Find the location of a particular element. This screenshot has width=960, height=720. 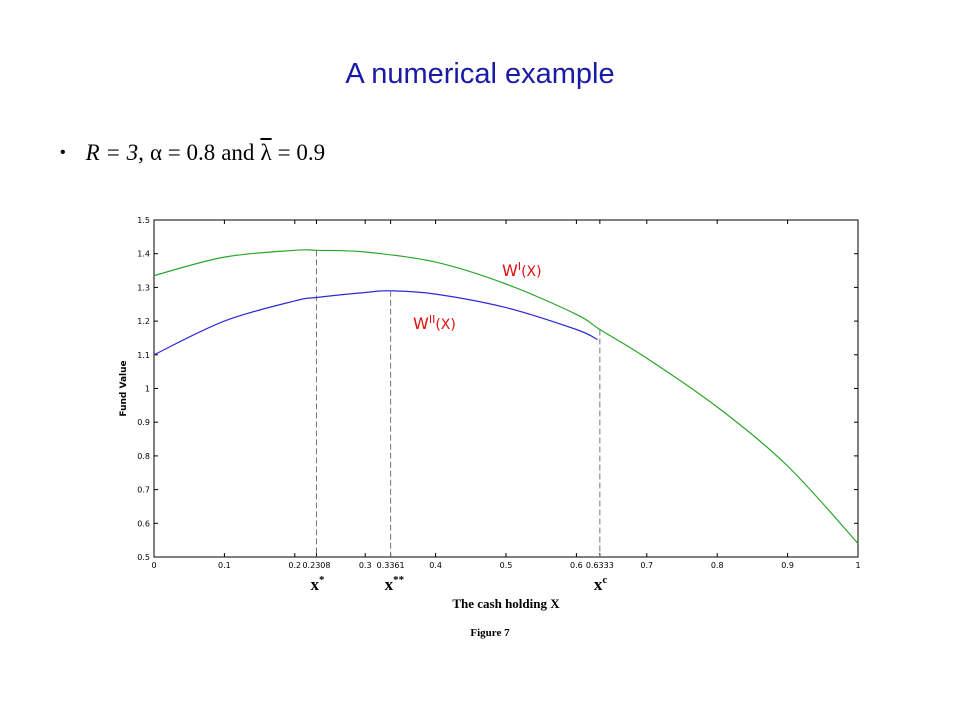

parameter-bullet: • R = 3, α = 0.8 and λ = 0.9 is located at coordinates (192, 153).